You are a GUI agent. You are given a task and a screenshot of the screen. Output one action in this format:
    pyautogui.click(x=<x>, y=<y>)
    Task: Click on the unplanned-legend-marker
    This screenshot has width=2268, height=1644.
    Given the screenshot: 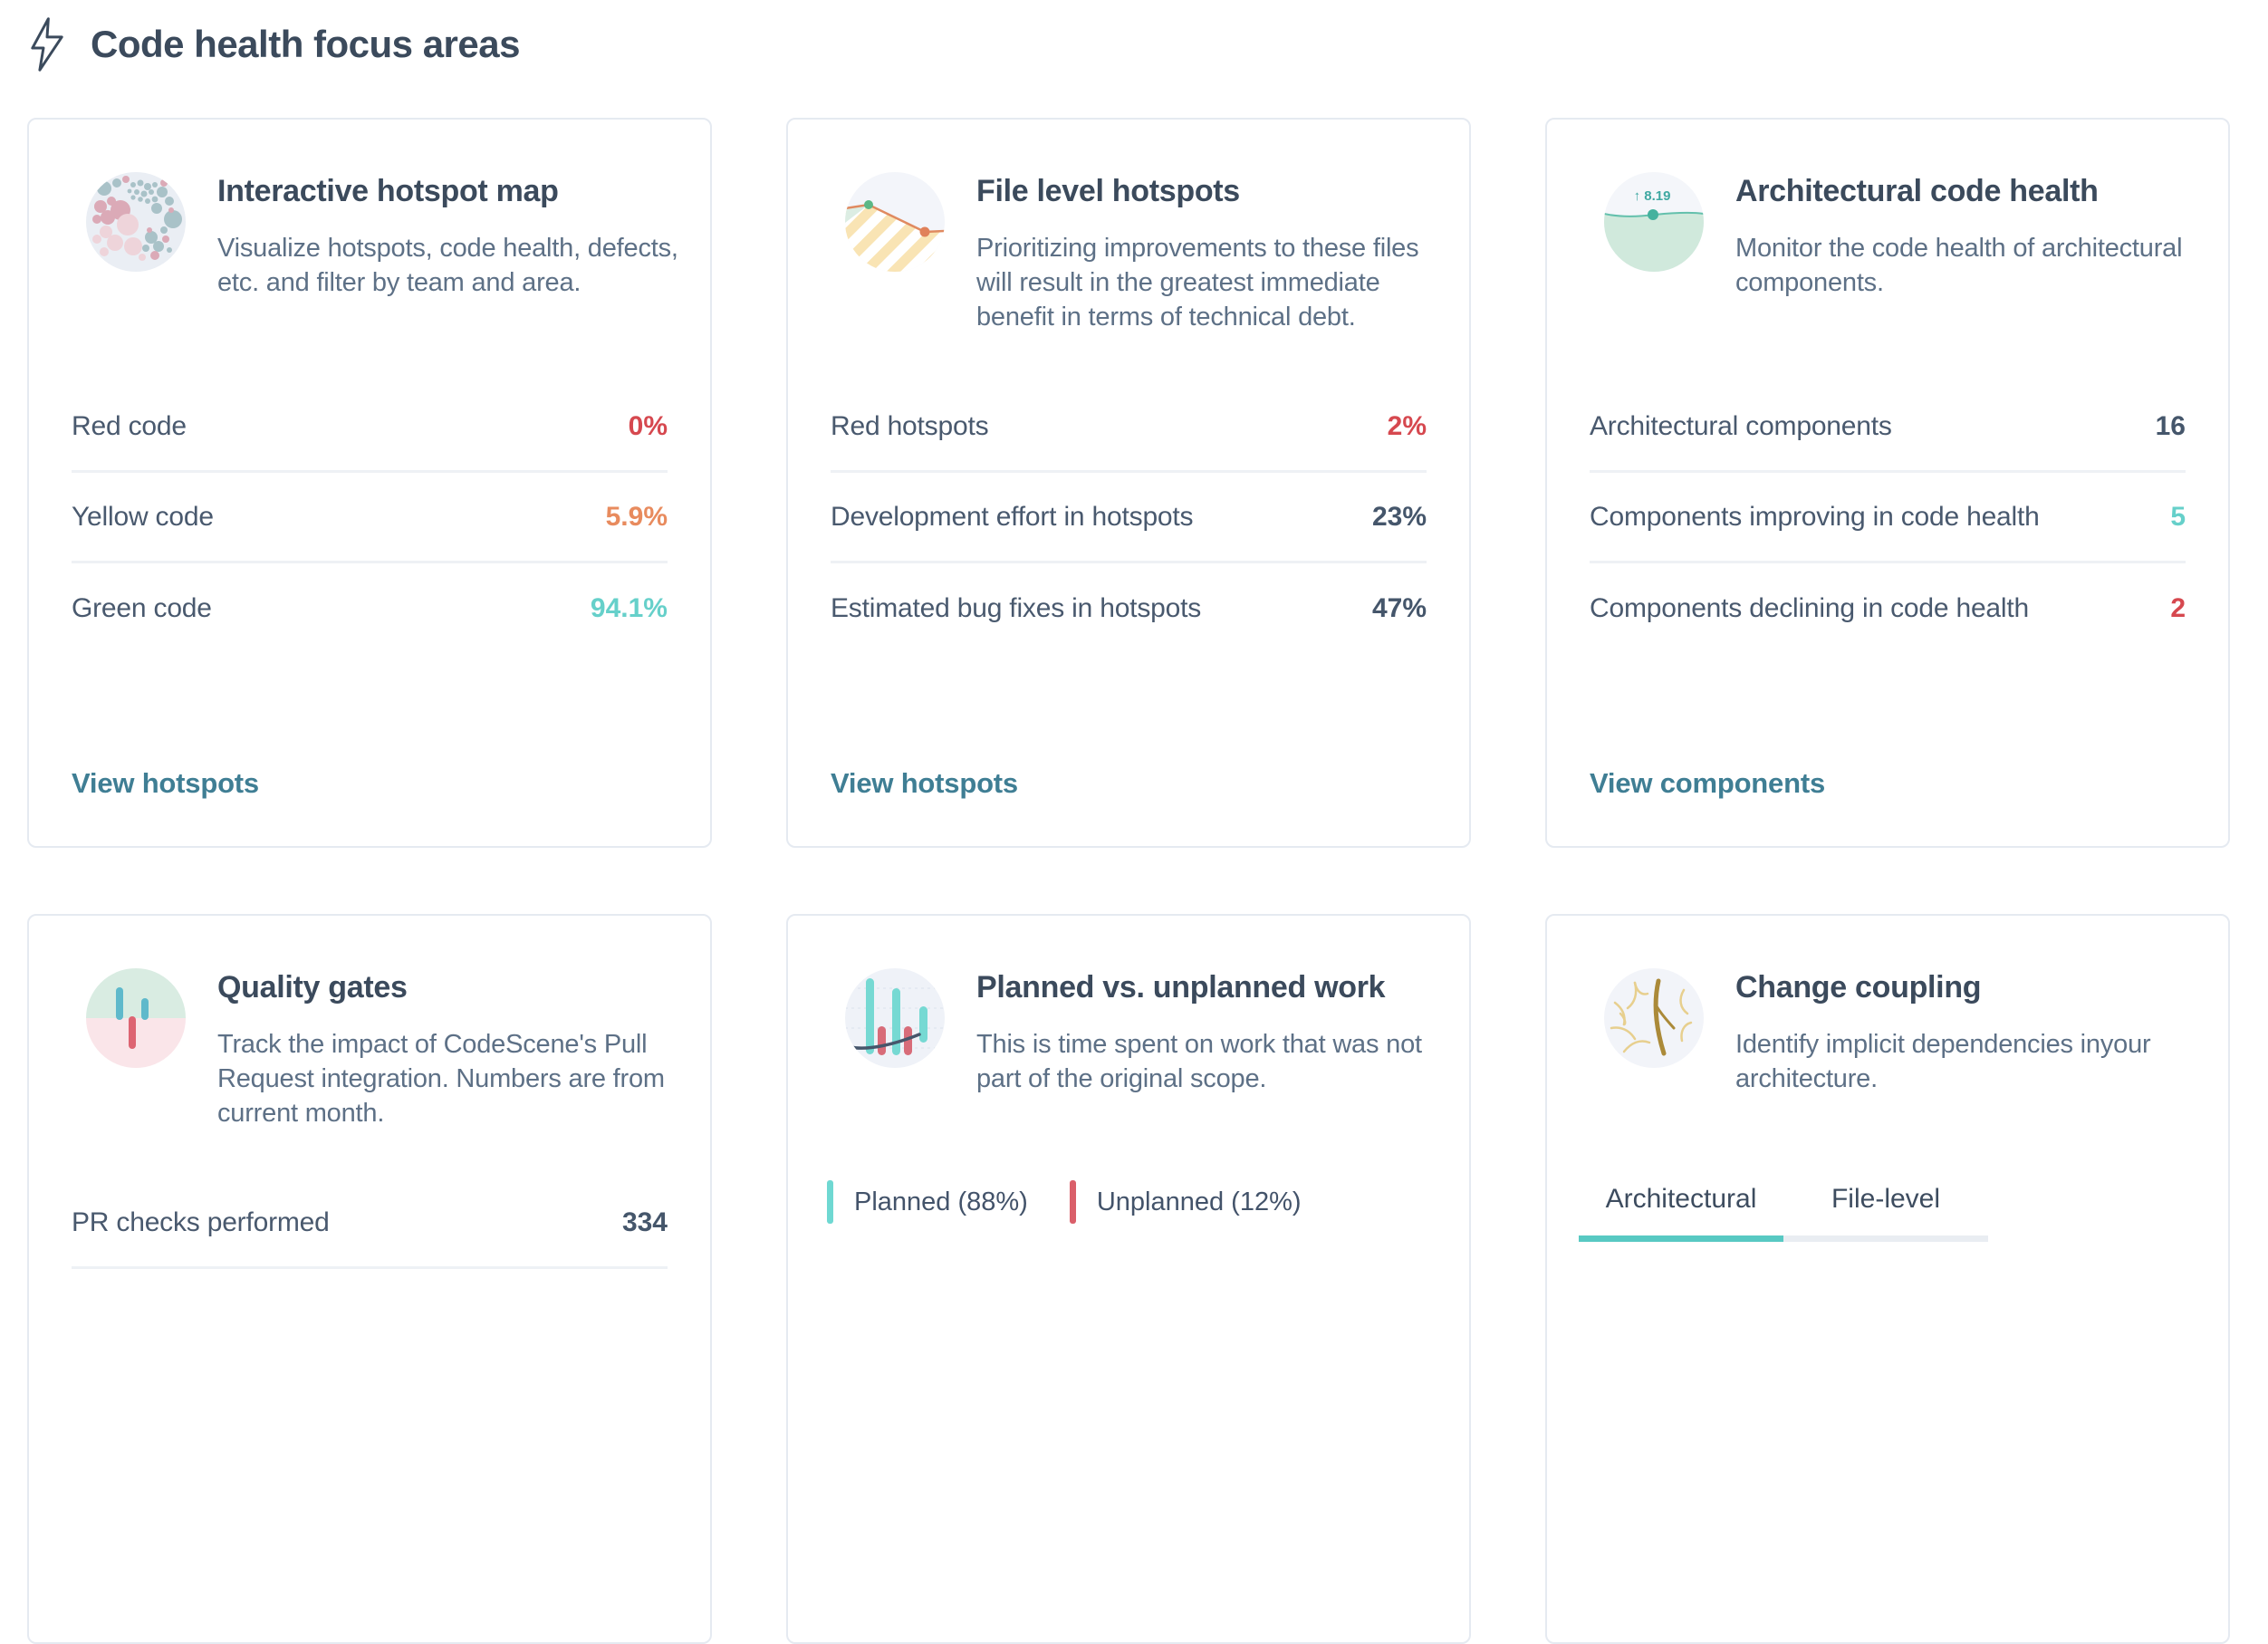 What is the action you would take?
    pyautogui.click(x=1073, y=1202)
    